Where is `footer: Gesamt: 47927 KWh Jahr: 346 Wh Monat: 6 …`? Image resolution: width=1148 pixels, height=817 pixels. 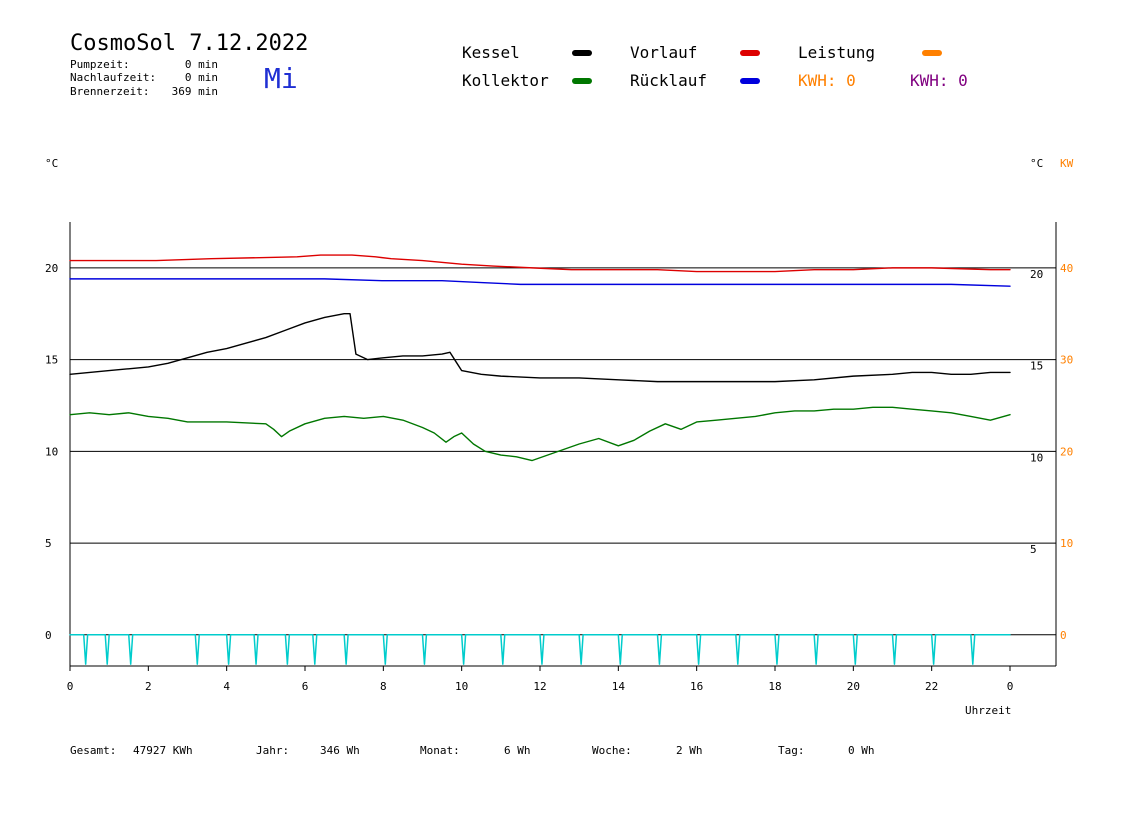
footer: Gesamt: 47927 KWh Jahr: 346 Wh Monat: 6 … is located at coordinates (472, 750).